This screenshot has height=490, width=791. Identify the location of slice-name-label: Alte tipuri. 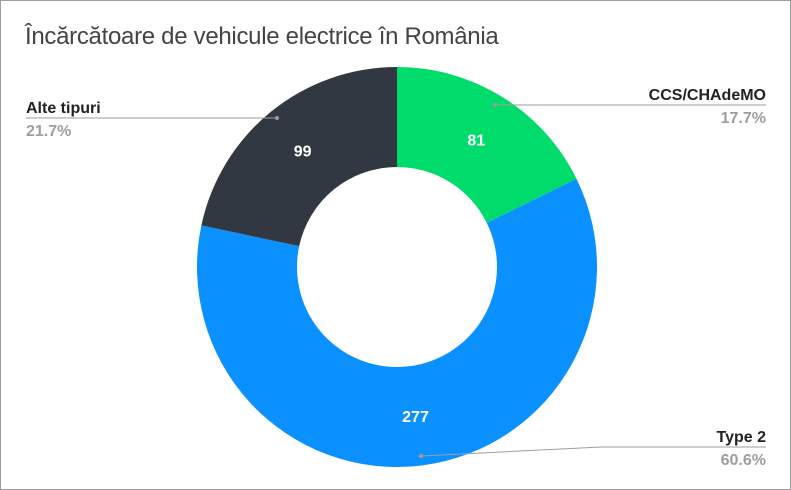
(63, 108).